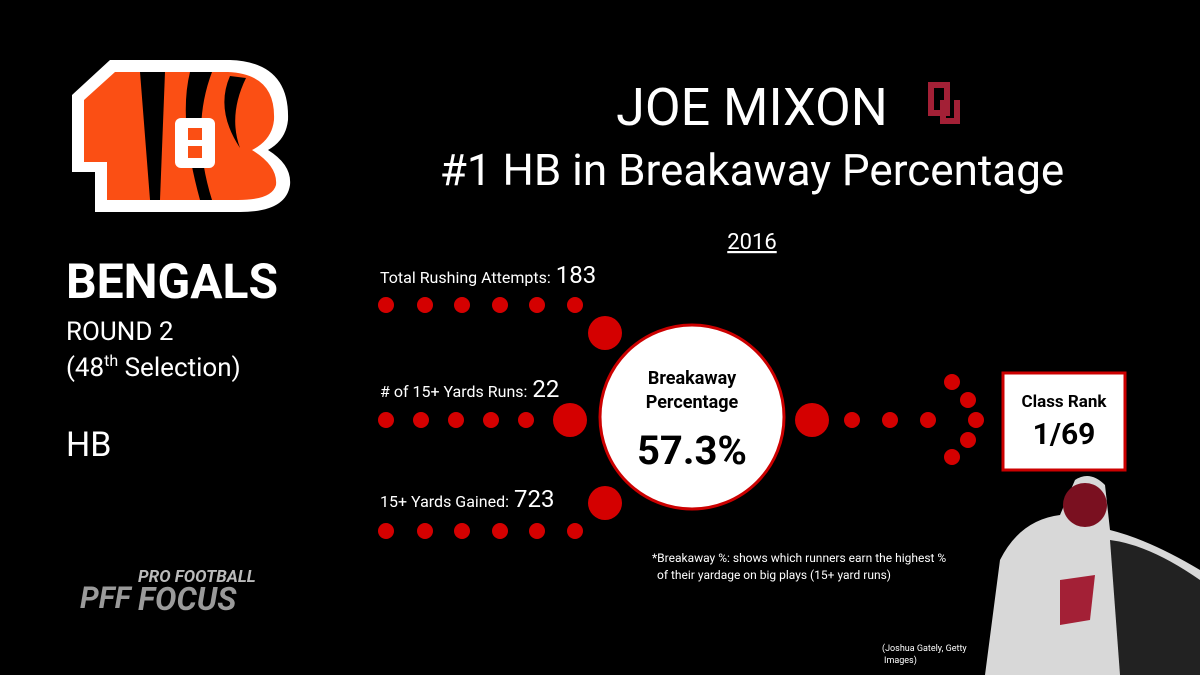 The image size is (1200, 675). I want to click on stat-row: Total Rushing Attempts: 183, so click(488, 275).